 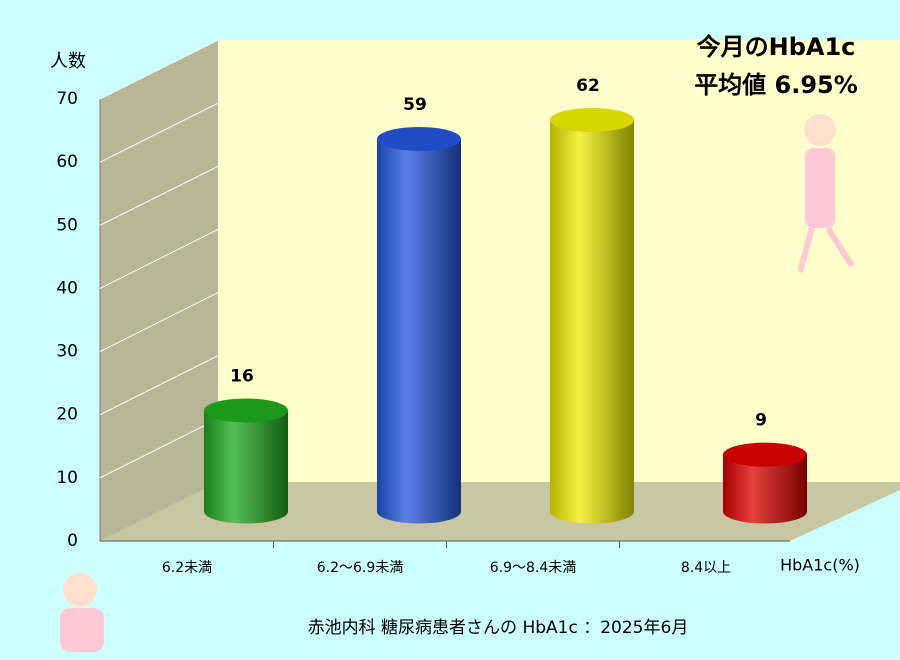 What do you see at coordinates (67, 288) in the screenshot?
I see `y-tick-label: 40` at bounding box center [67, 288].